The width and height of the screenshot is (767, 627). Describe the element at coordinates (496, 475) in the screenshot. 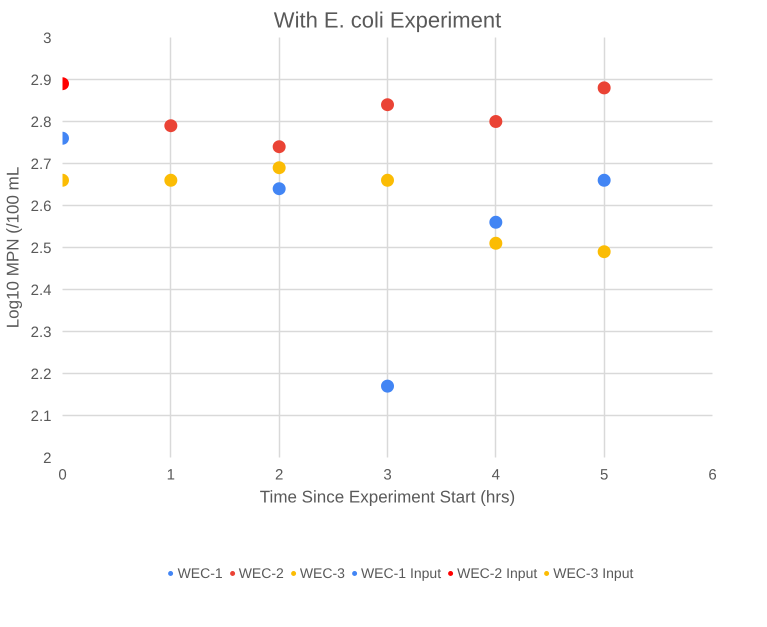

I see `x-tick-label: 4` at that location.